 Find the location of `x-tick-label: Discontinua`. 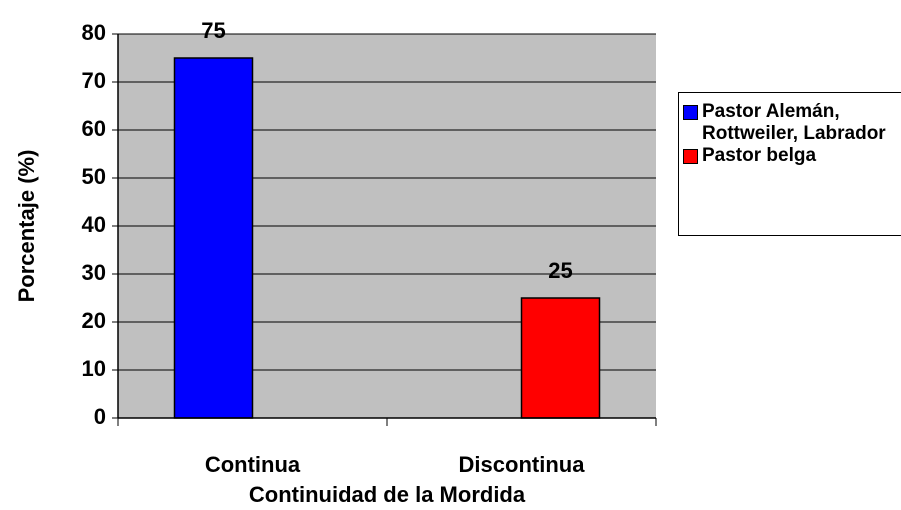

x-tick-label: Discontinua is located at coordinates (522, 464).